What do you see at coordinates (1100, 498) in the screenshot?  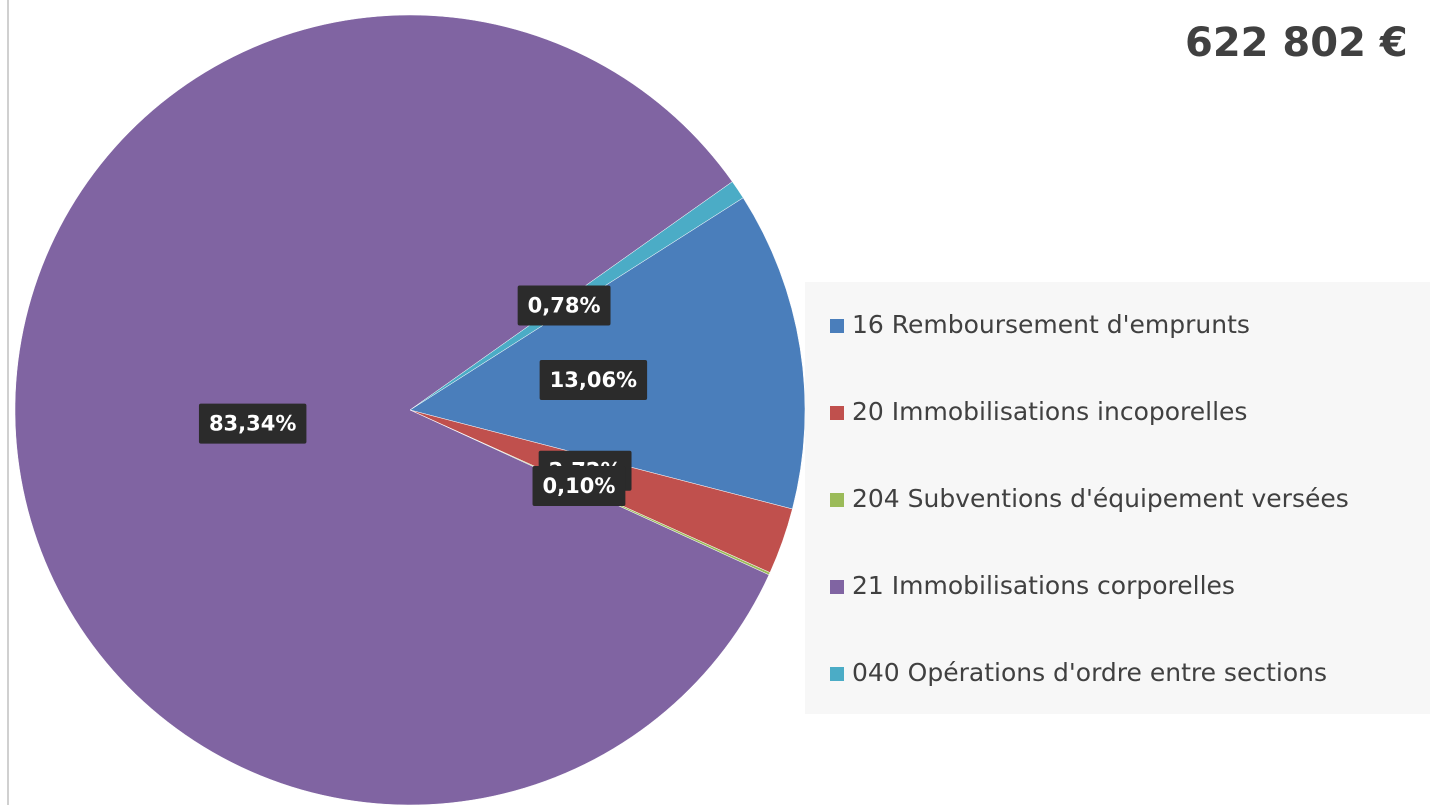 I see `legend-label: 204 Subventions d'équipement versées` at bounding box center [1100, 498].